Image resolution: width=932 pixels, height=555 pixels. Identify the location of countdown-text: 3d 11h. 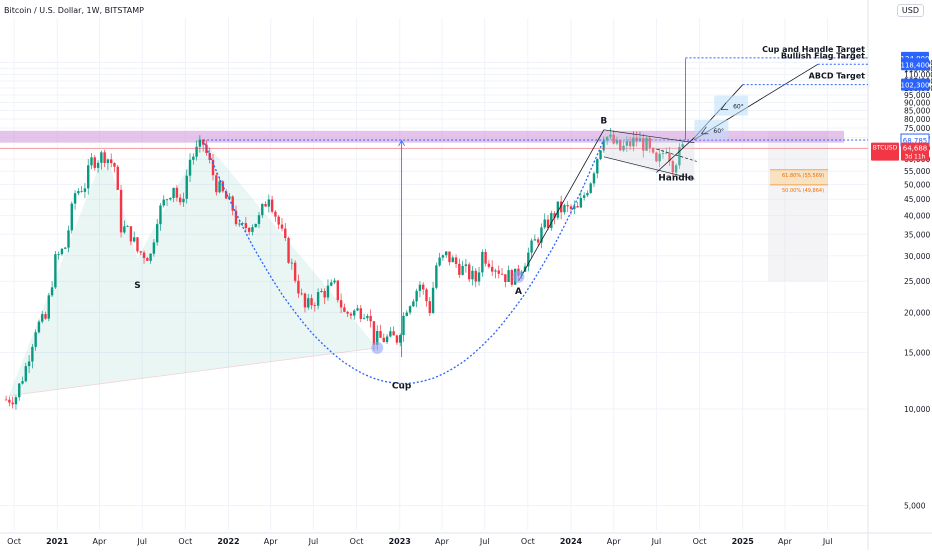
(915, 157).